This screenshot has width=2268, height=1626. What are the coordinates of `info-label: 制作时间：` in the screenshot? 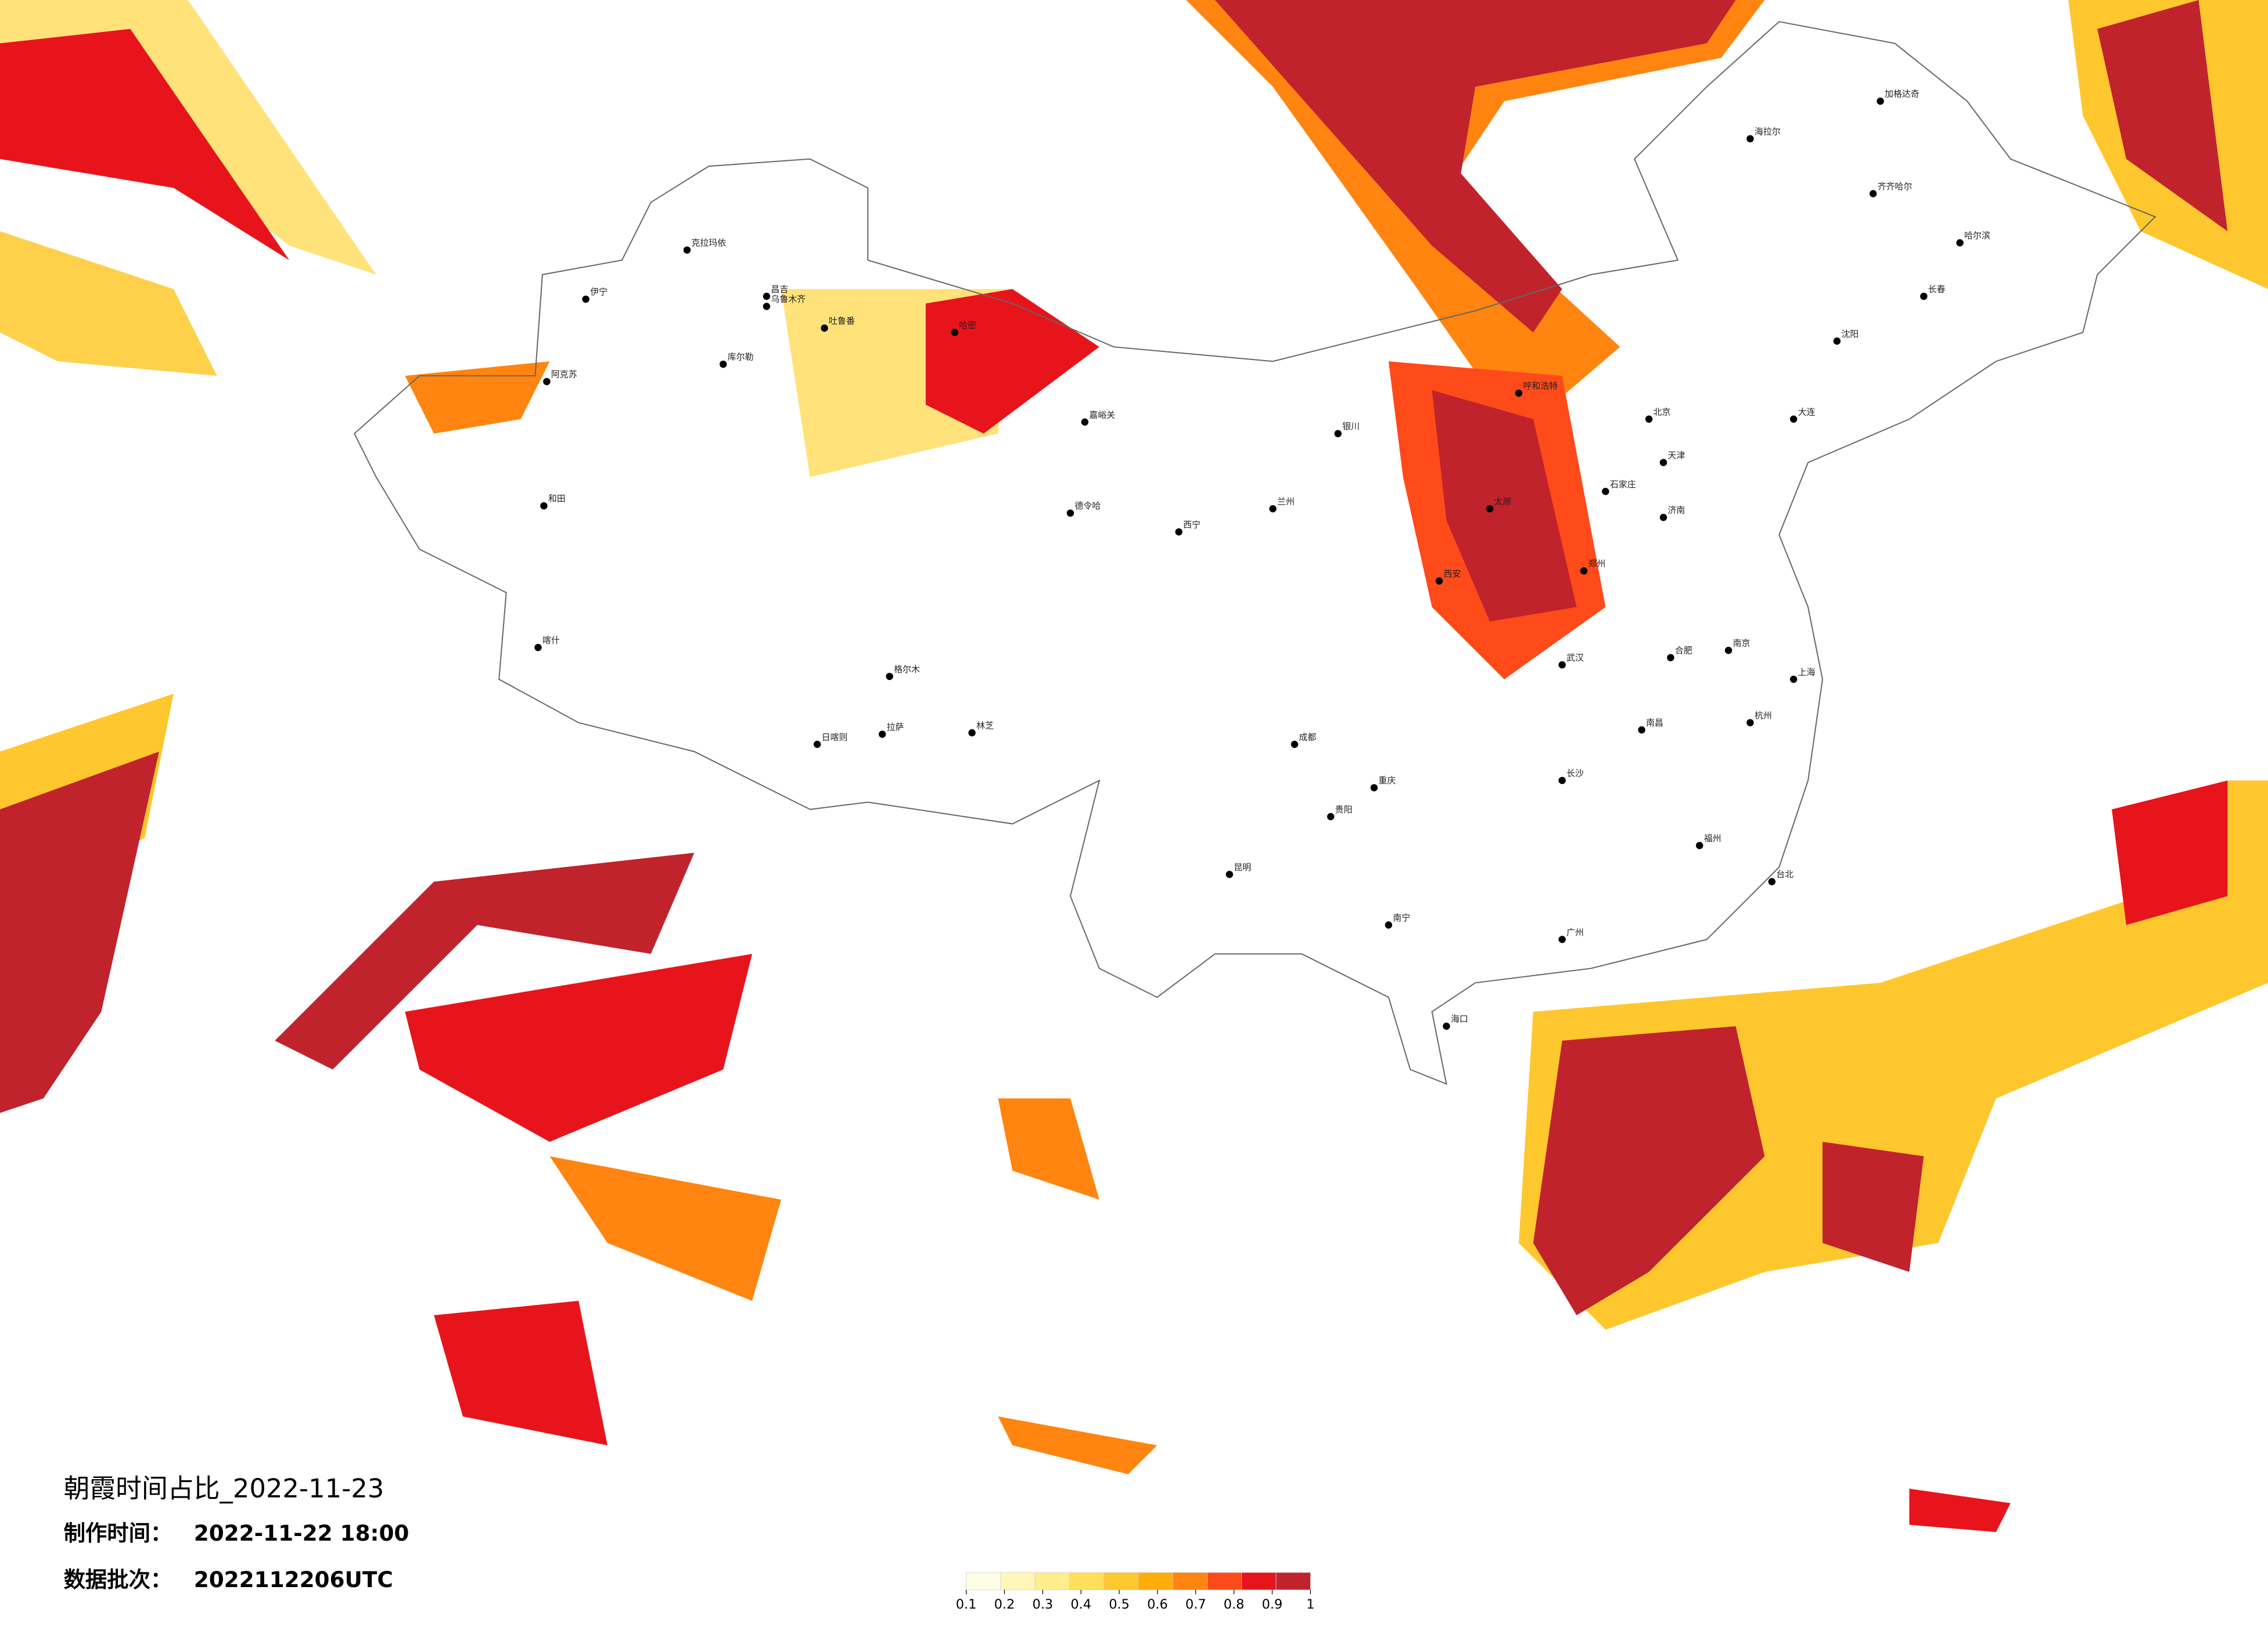 It's located at (118, 1533).